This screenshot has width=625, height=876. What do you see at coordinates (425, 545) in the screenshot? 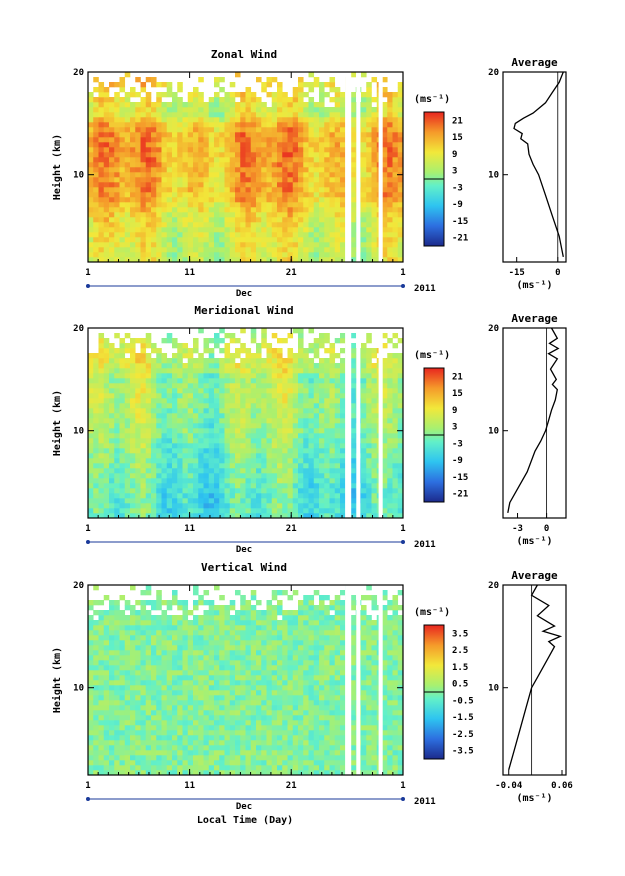
I see `year-label: 2011` at bounding box center [425, 545].